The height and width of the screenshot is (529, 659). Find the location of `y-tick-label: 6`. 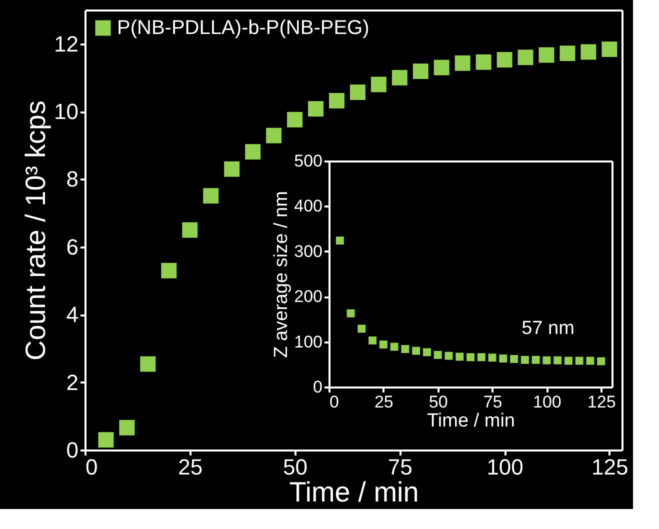

y-tick-label: 6 is located at coordinates (72, 247).